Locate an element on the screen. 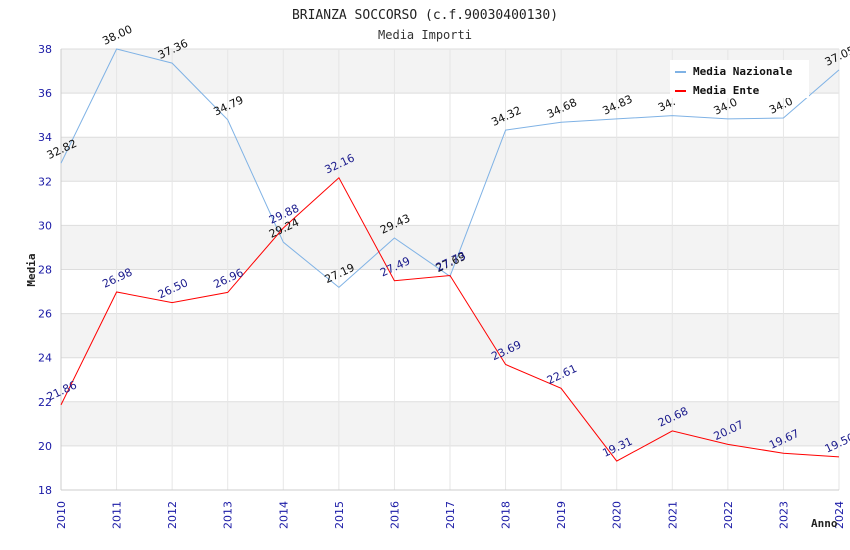  x-tick-label: 2023 is located at coordinates (783, 515).